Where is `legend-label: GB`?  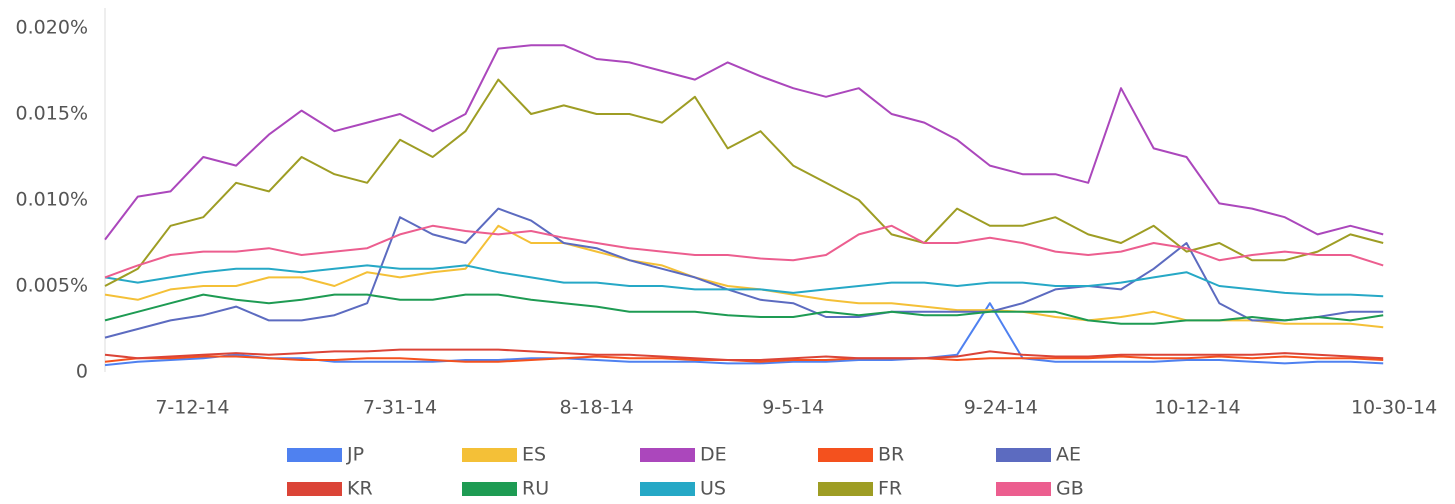 legend-label: GB is located at coordinates (1070, 489).